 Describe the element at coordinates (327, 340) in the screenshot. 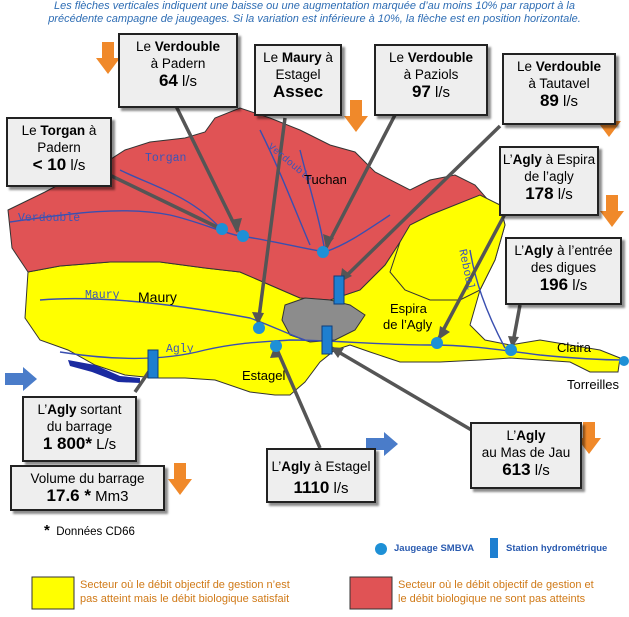

I see `station-masdejau` at that location.